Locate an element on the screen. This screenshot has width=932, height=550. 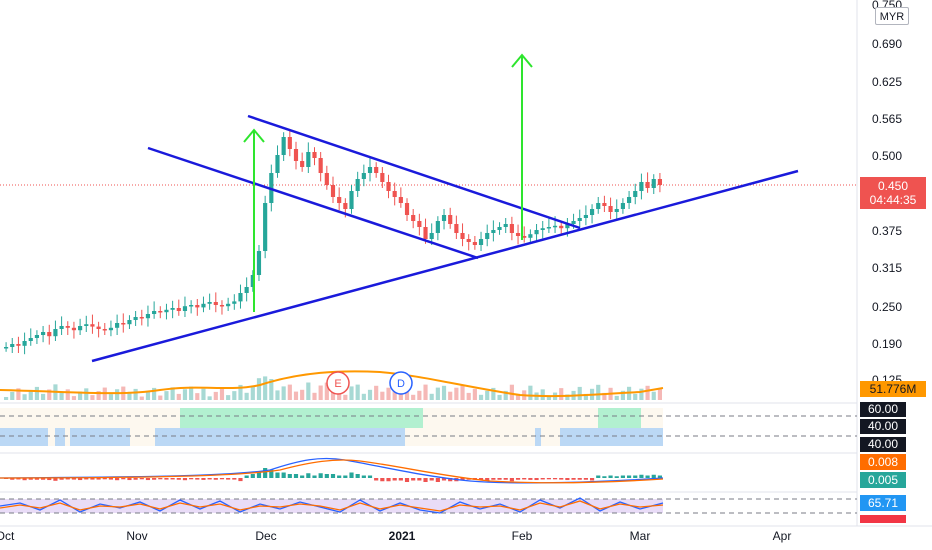
price-tick-label: 0.375 is located at coordinates (887, 231).